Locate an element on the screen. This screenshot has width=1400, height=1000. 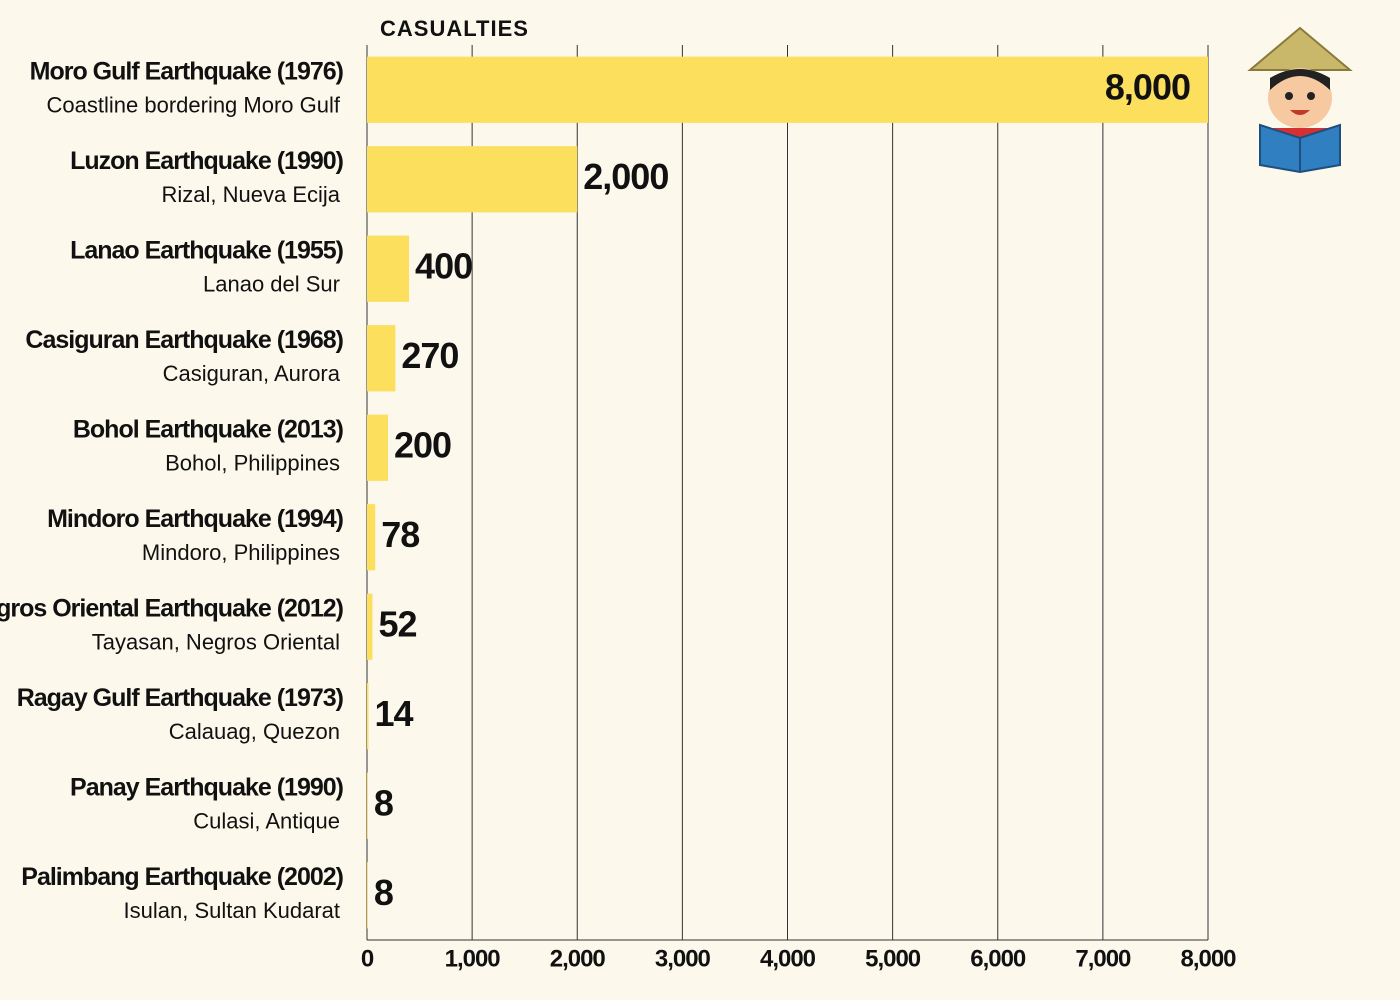
location-label: Rizal, Nueva Ecija is located at coordinates (250, 194).